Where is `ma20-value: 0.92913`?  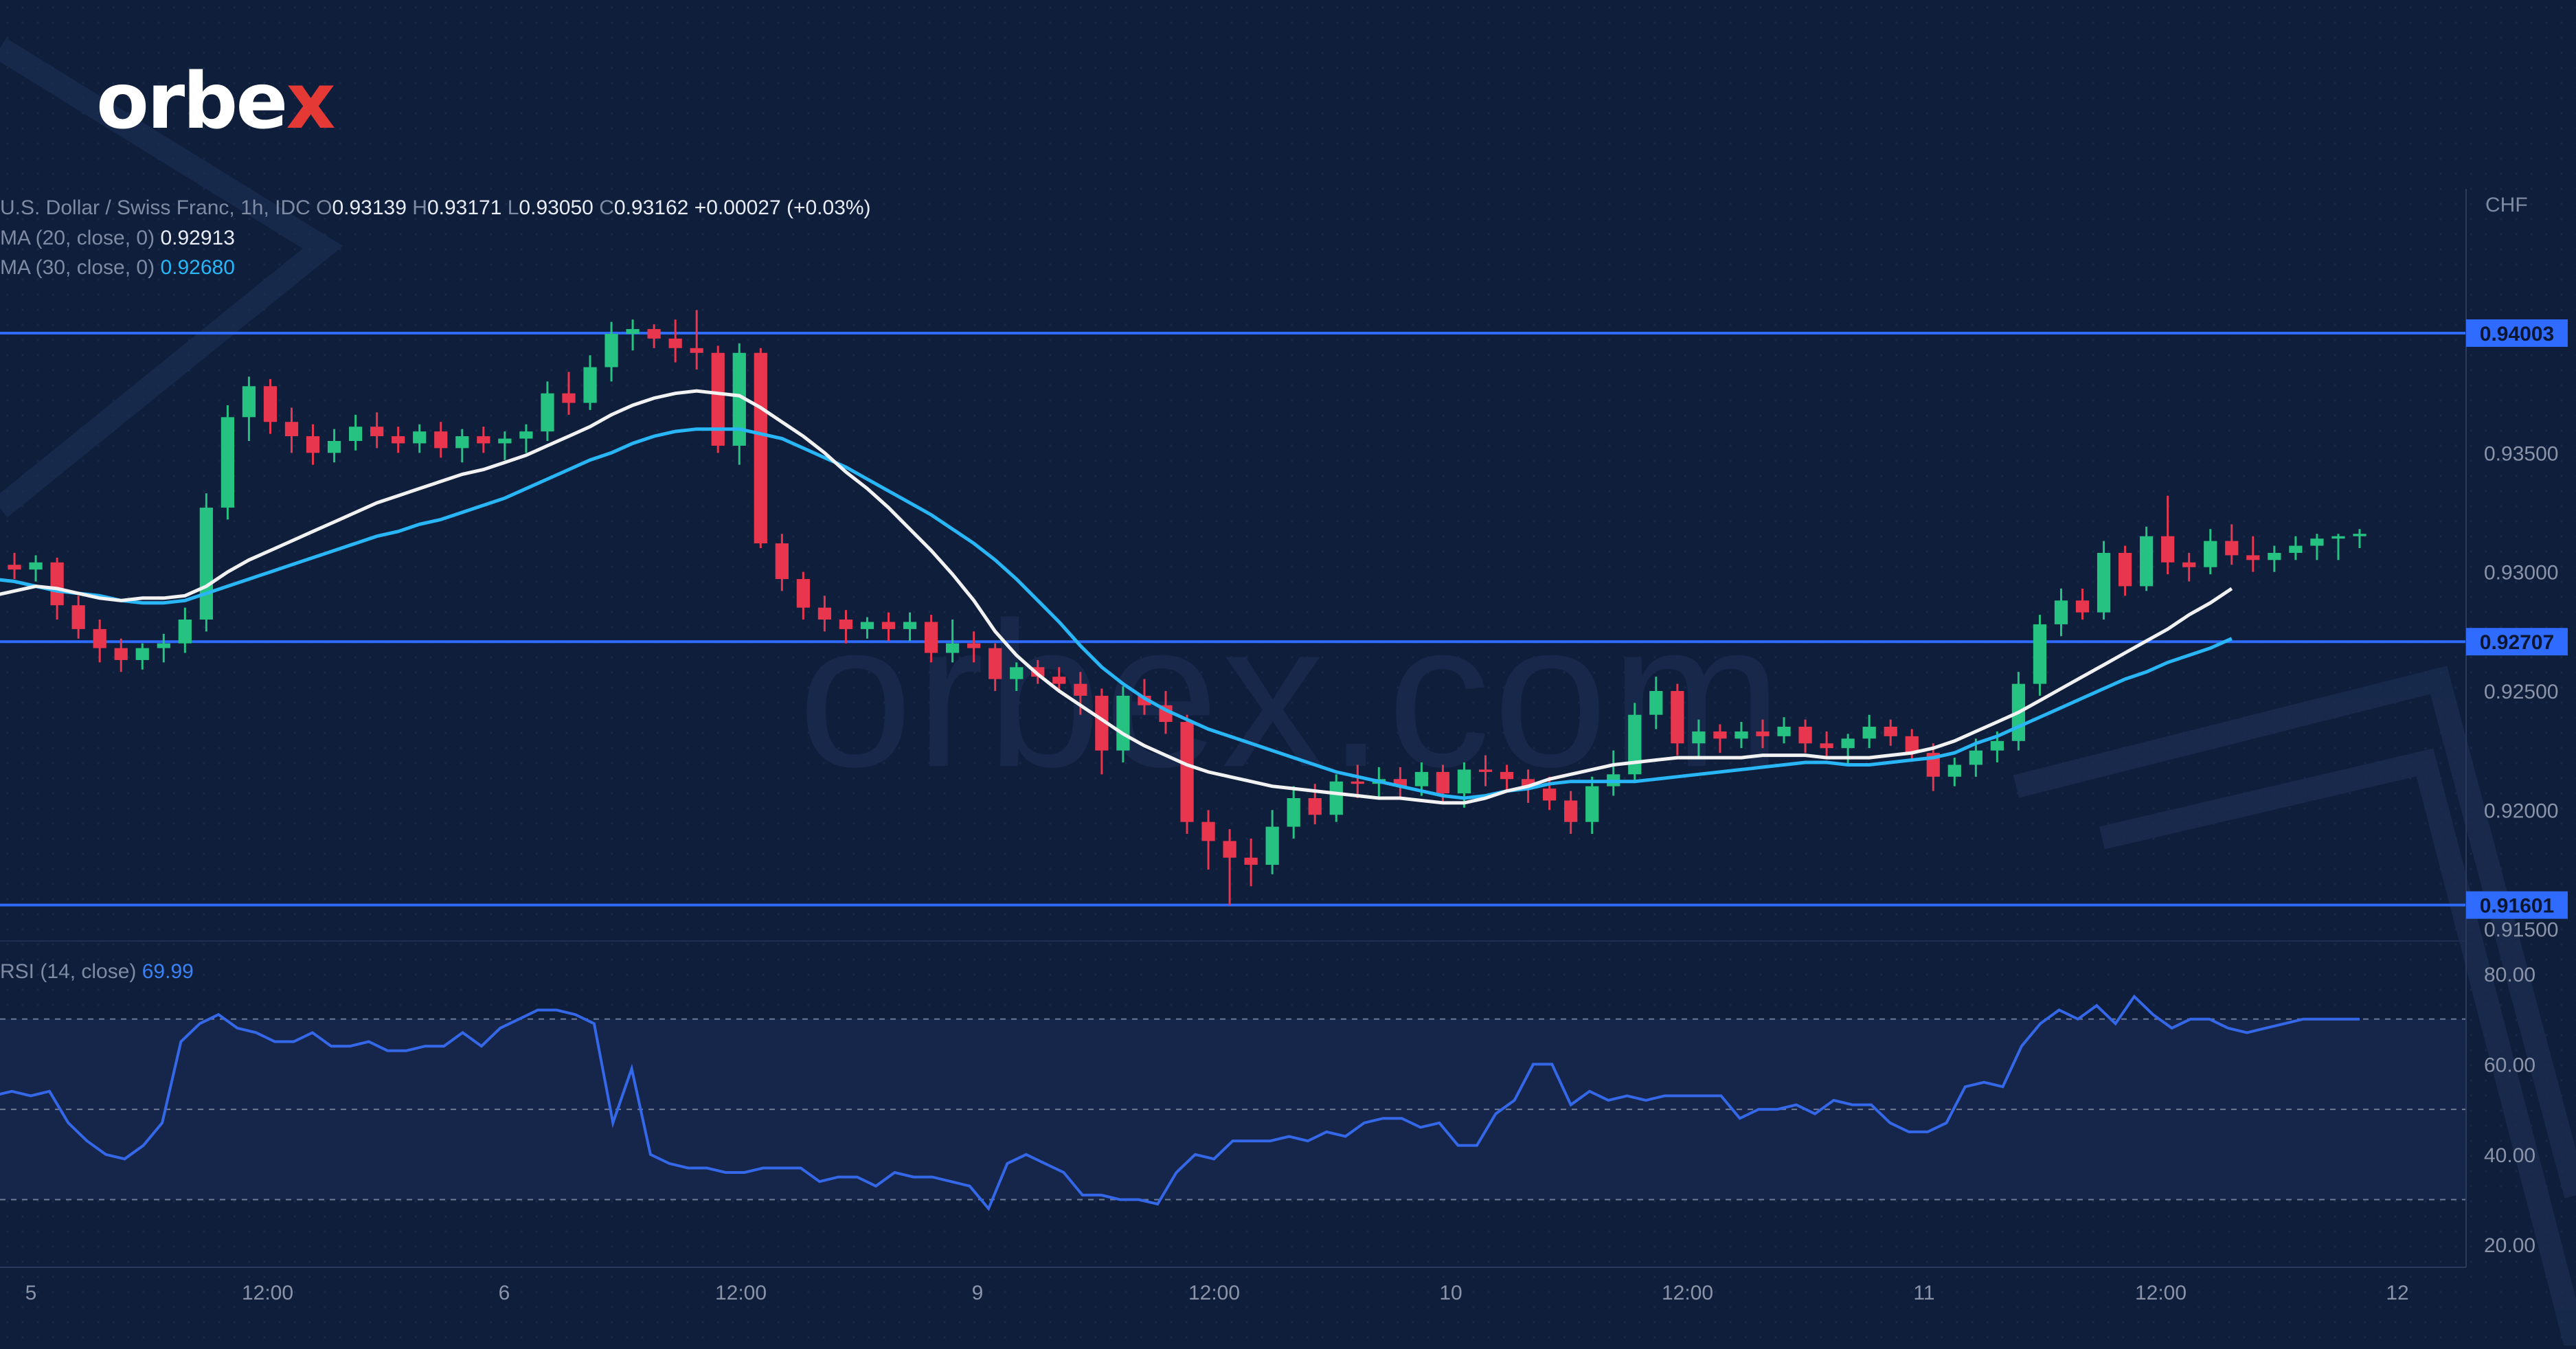 ma20-value: 0.92913 is located at coordinates (197, 238).